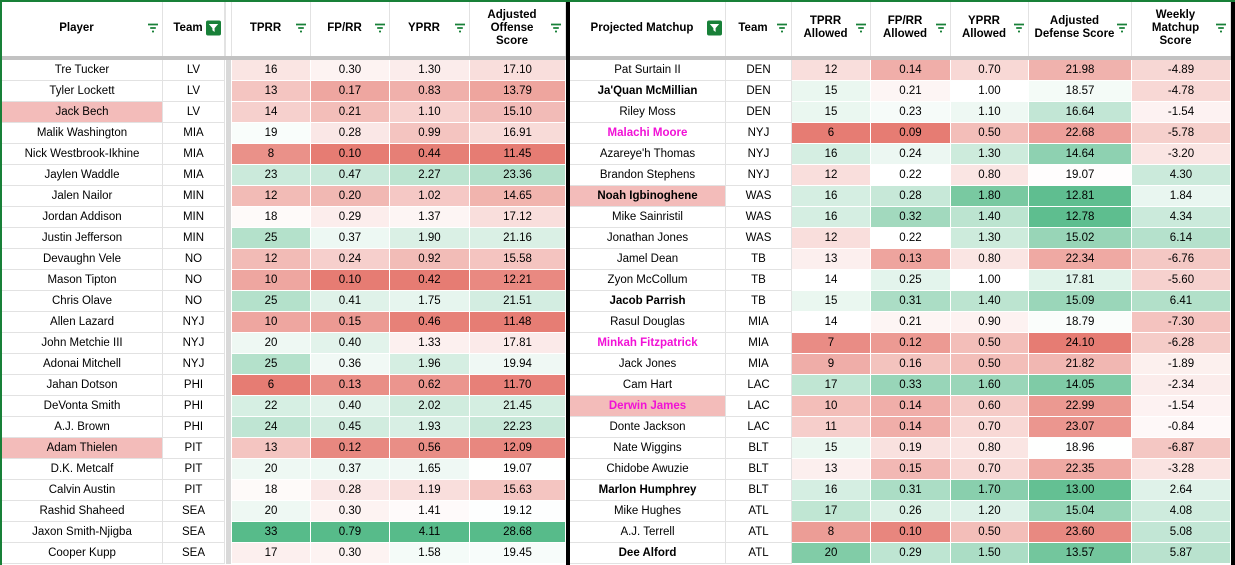 This screenshot has width=1235, height=565. I want to click on cell-adj: 19.12, so click(518, 511).